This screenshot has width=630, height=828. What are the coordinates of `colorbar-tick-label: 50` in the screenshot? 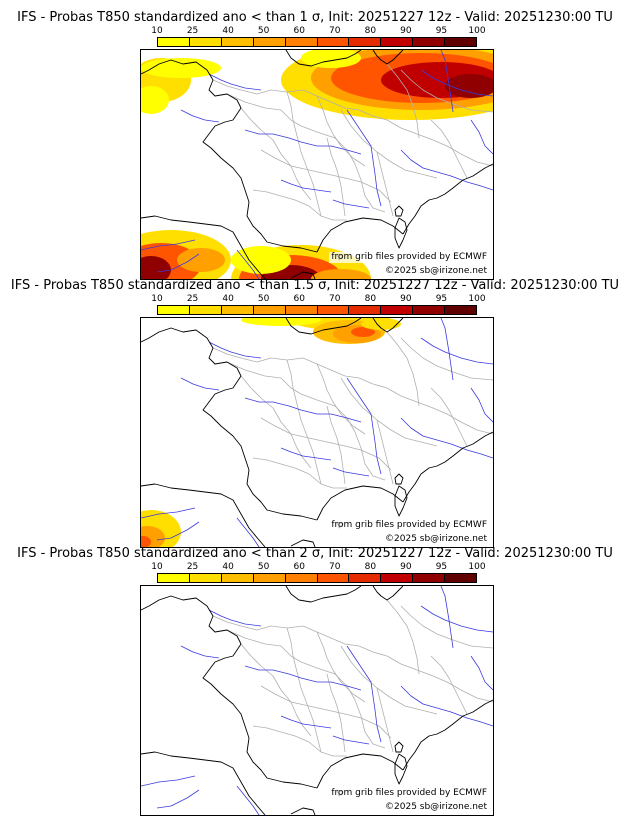 It's located at (263, 31).